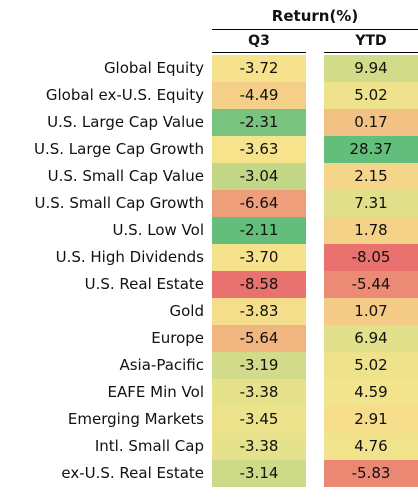 The width and height of the screenshot is (418, 500). I want to click on ytd-value-cell: -5.83, so click(371, 473).